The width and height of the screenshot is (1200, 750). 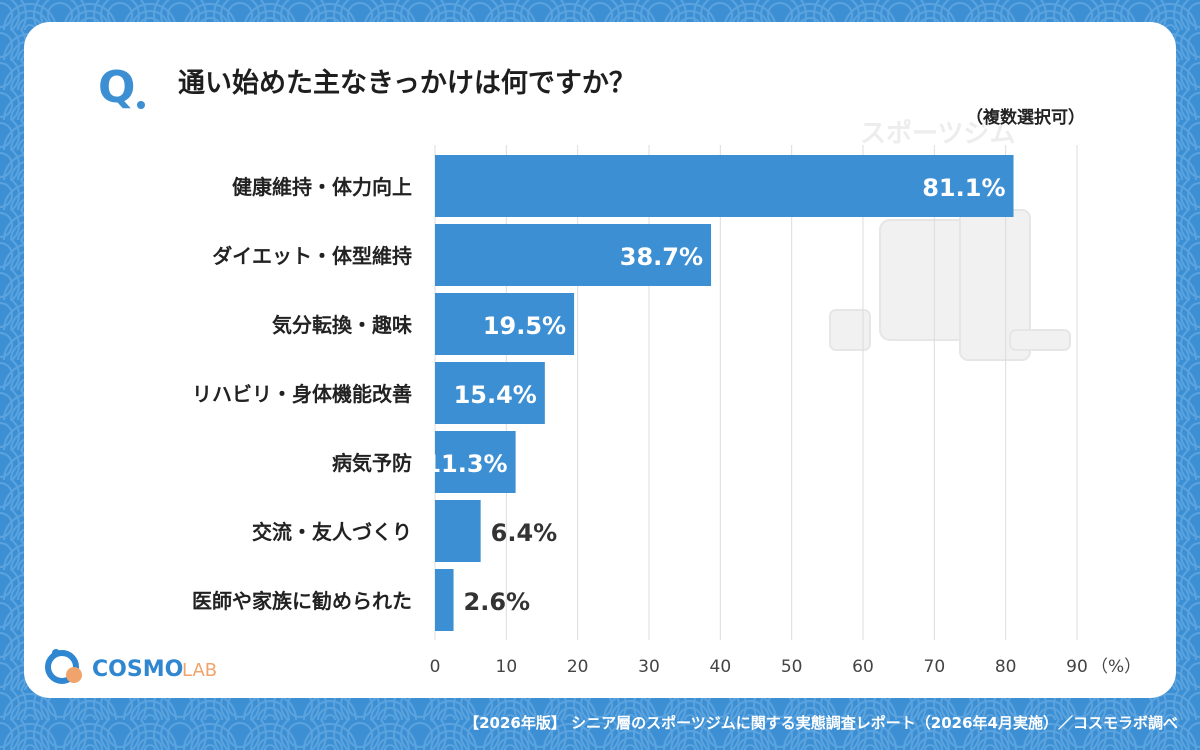 What do you see at coordinates (302, 601) in the screenshot?
I see `category-label: 医師や家族に勧められた` at bounding box center [302, 601].